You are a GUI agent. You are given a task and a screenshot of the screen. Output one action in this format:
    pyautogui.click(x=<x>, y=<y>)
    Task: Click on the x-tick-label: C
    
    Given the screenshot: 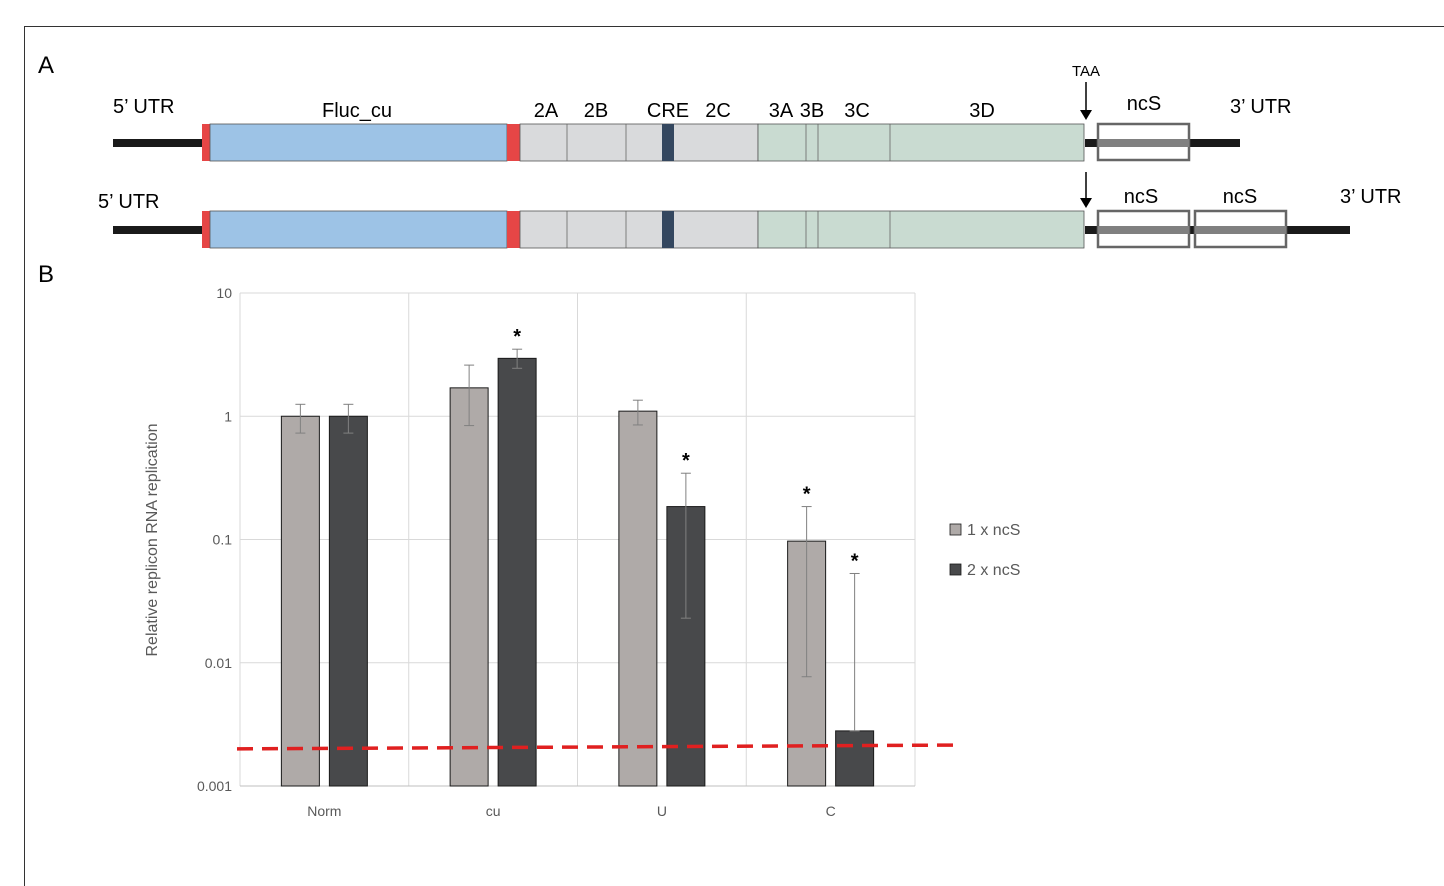 What is the action you would take?
    pyautogui.click(x=831, y=811)
    